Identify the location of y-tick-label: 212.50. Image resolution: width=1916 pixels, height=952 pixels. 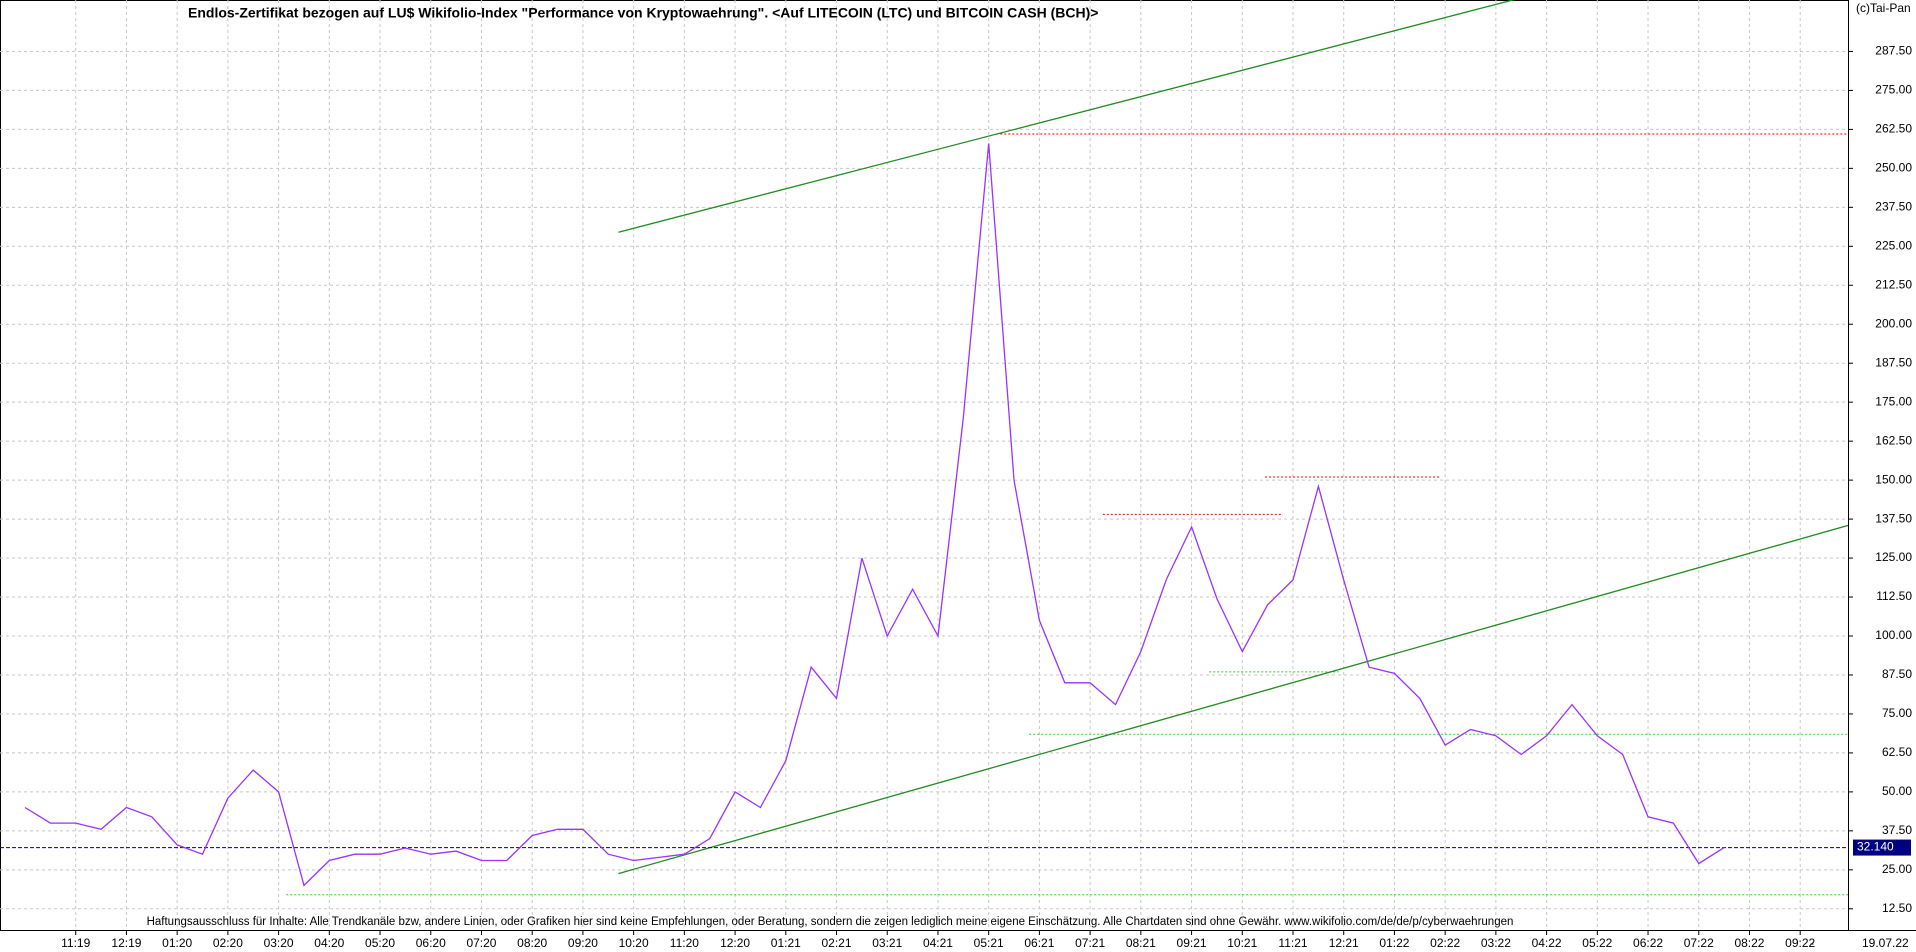
(1893, 284).